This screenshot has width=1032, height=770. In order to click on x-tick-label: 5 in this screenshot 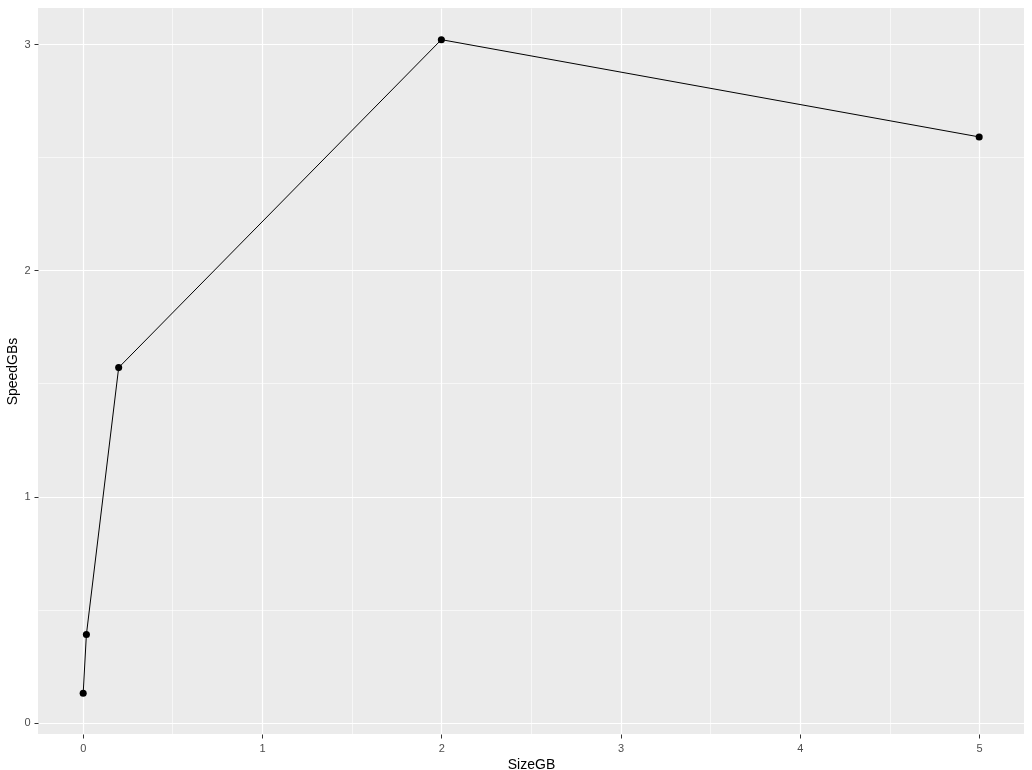, I will do `click(979, 747)`.